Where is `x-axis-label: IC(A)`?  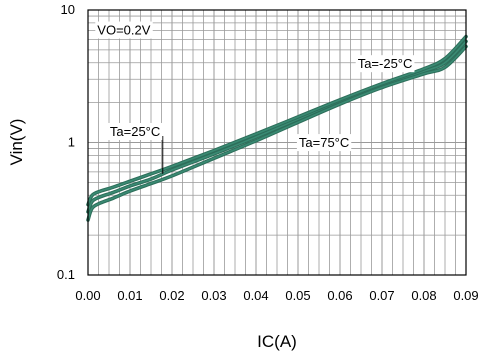
x-axis-label: IC(A) is located at coordinates (277, 341).